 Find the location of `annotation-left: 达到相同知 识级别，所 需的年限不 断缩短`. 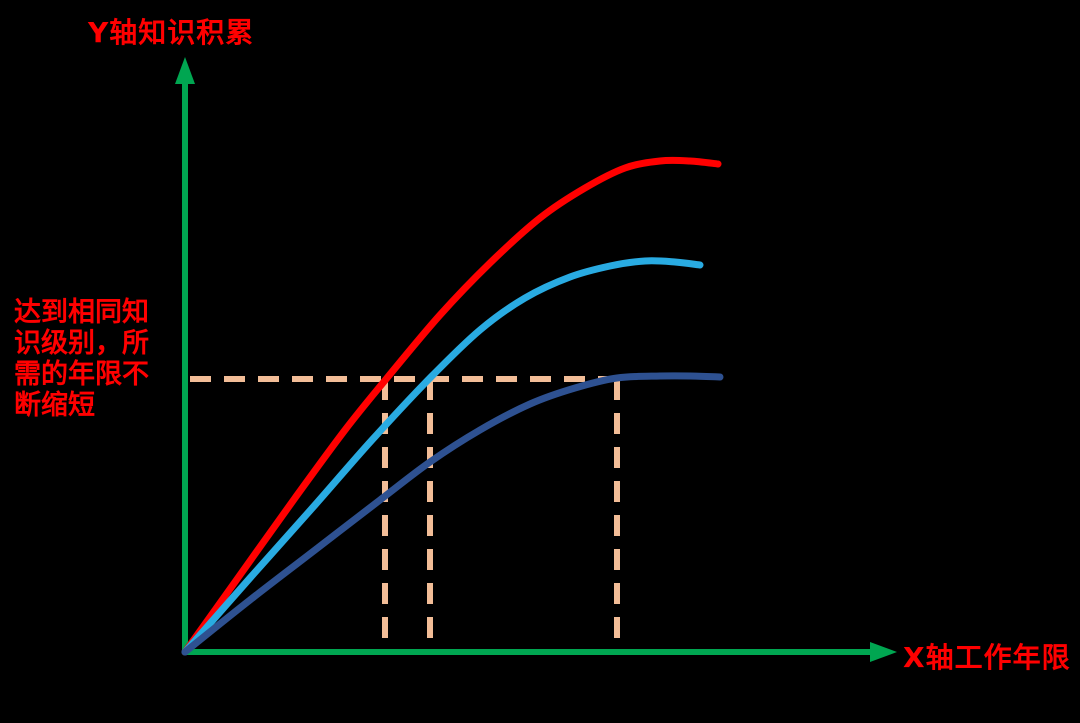

annotation-left: 达到相同知 识级别，所 需的年限不 断缩短 is located at coordinates (81, 359).